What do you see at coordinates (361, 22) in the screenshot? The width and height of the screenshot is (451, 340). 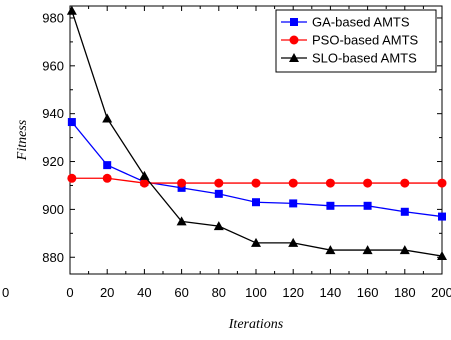 I see `legend-label: GA-based AMTS` at bounding box center [361, 22].